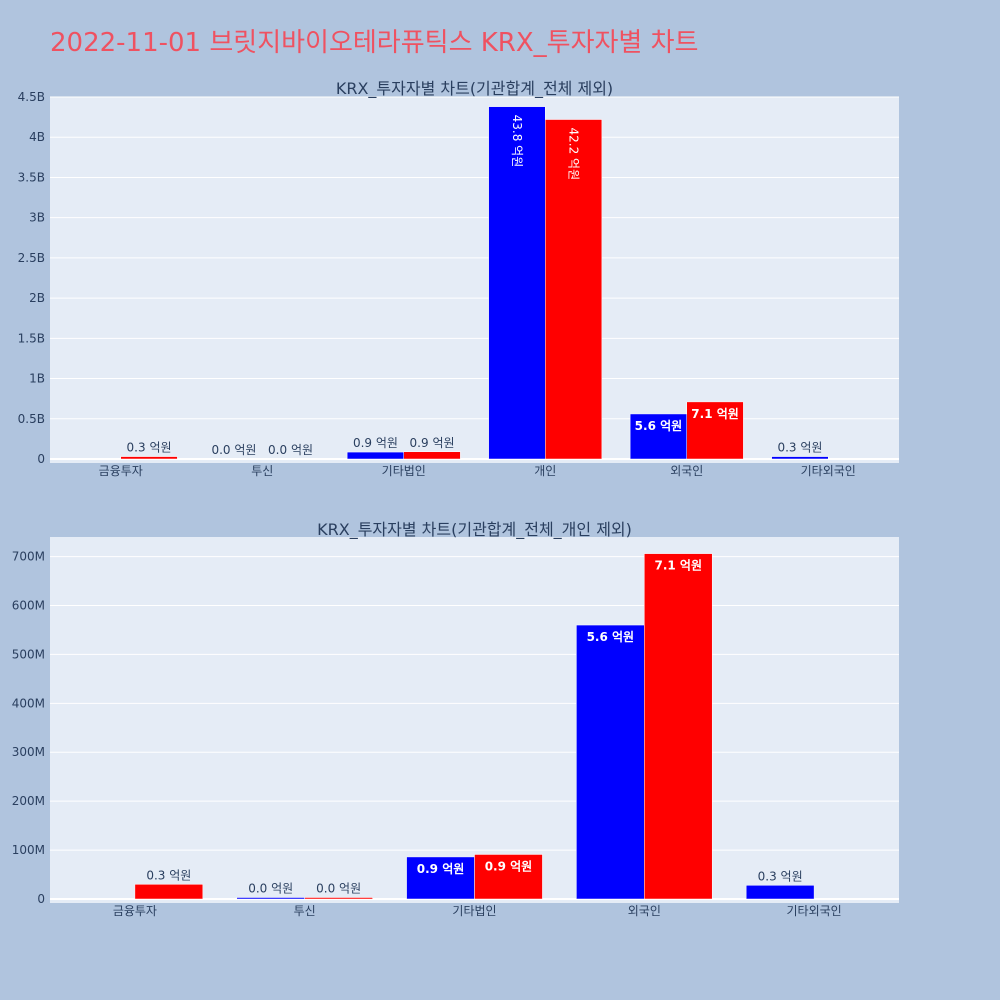  Describe the element at coordinates (474, 89) in the screenshot. I see `chart-title: KRX_투자자별 차트(기관합계_전체 제외)` at that location.